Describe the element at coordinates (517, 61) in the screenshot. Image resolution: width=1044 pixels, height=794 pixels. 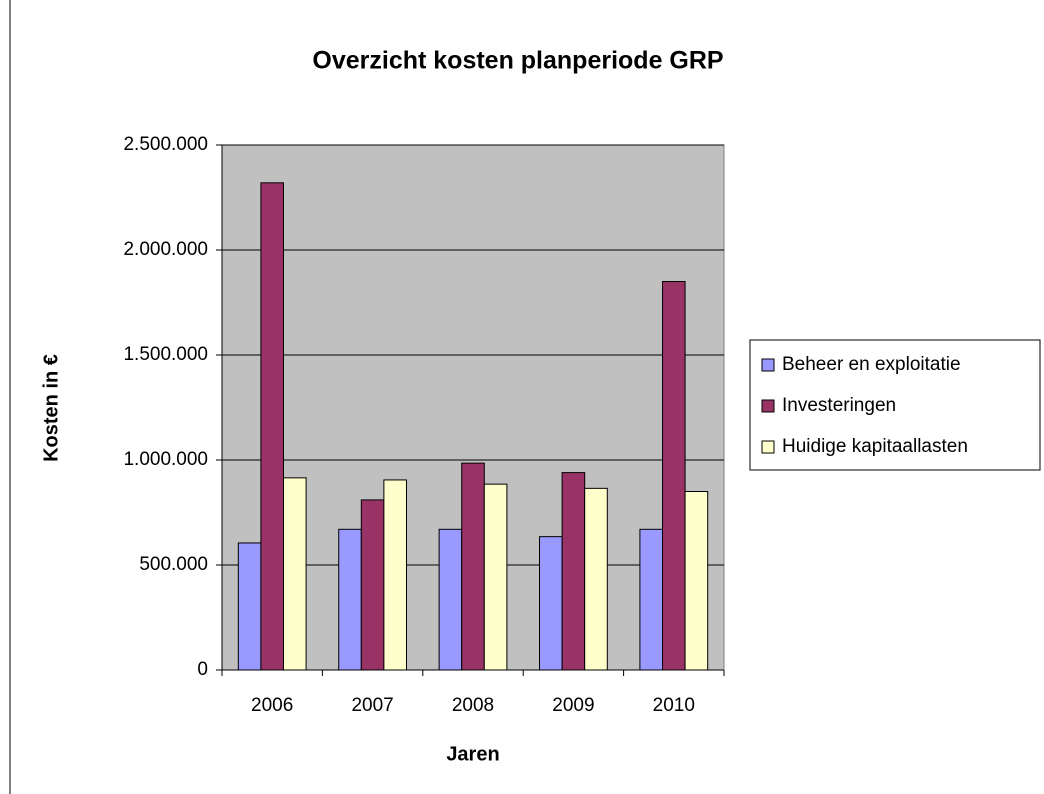
I see `chart-title: Overzicht kosten planperiode GRP` at that location.